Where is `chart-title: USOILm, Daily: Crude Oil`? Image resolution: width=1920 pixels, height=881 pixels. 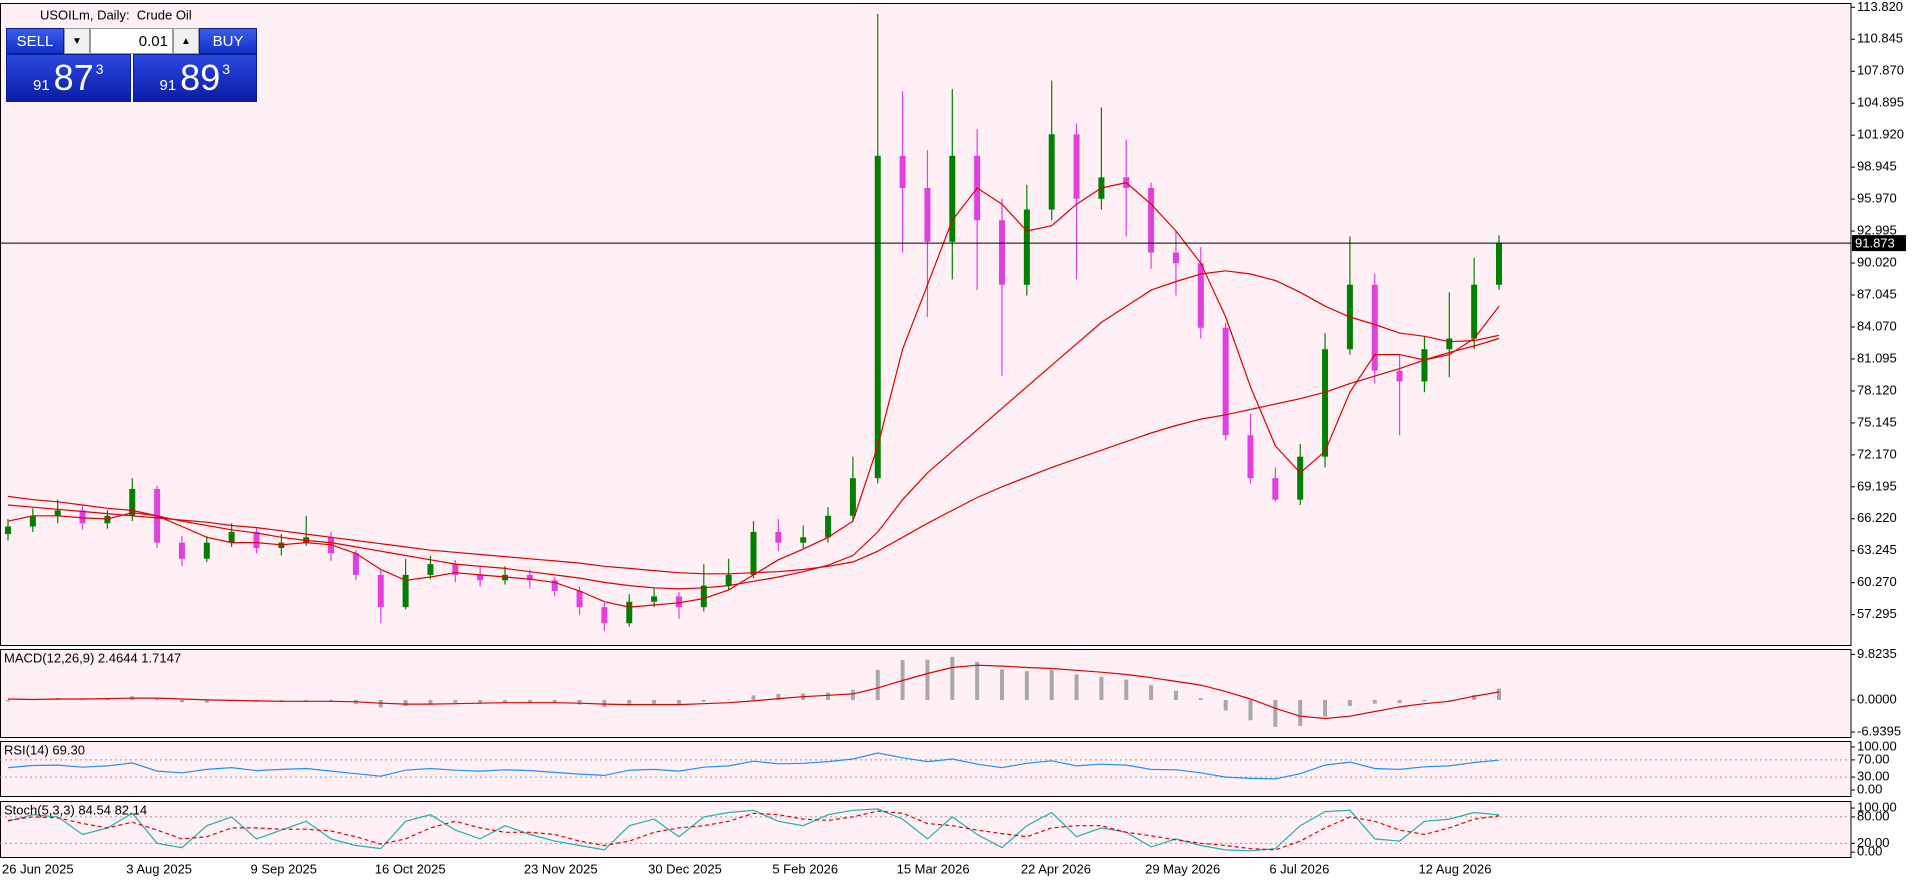 chart-title: USOILm, Daily: Crude Oil is located at coordinates (116, 14).